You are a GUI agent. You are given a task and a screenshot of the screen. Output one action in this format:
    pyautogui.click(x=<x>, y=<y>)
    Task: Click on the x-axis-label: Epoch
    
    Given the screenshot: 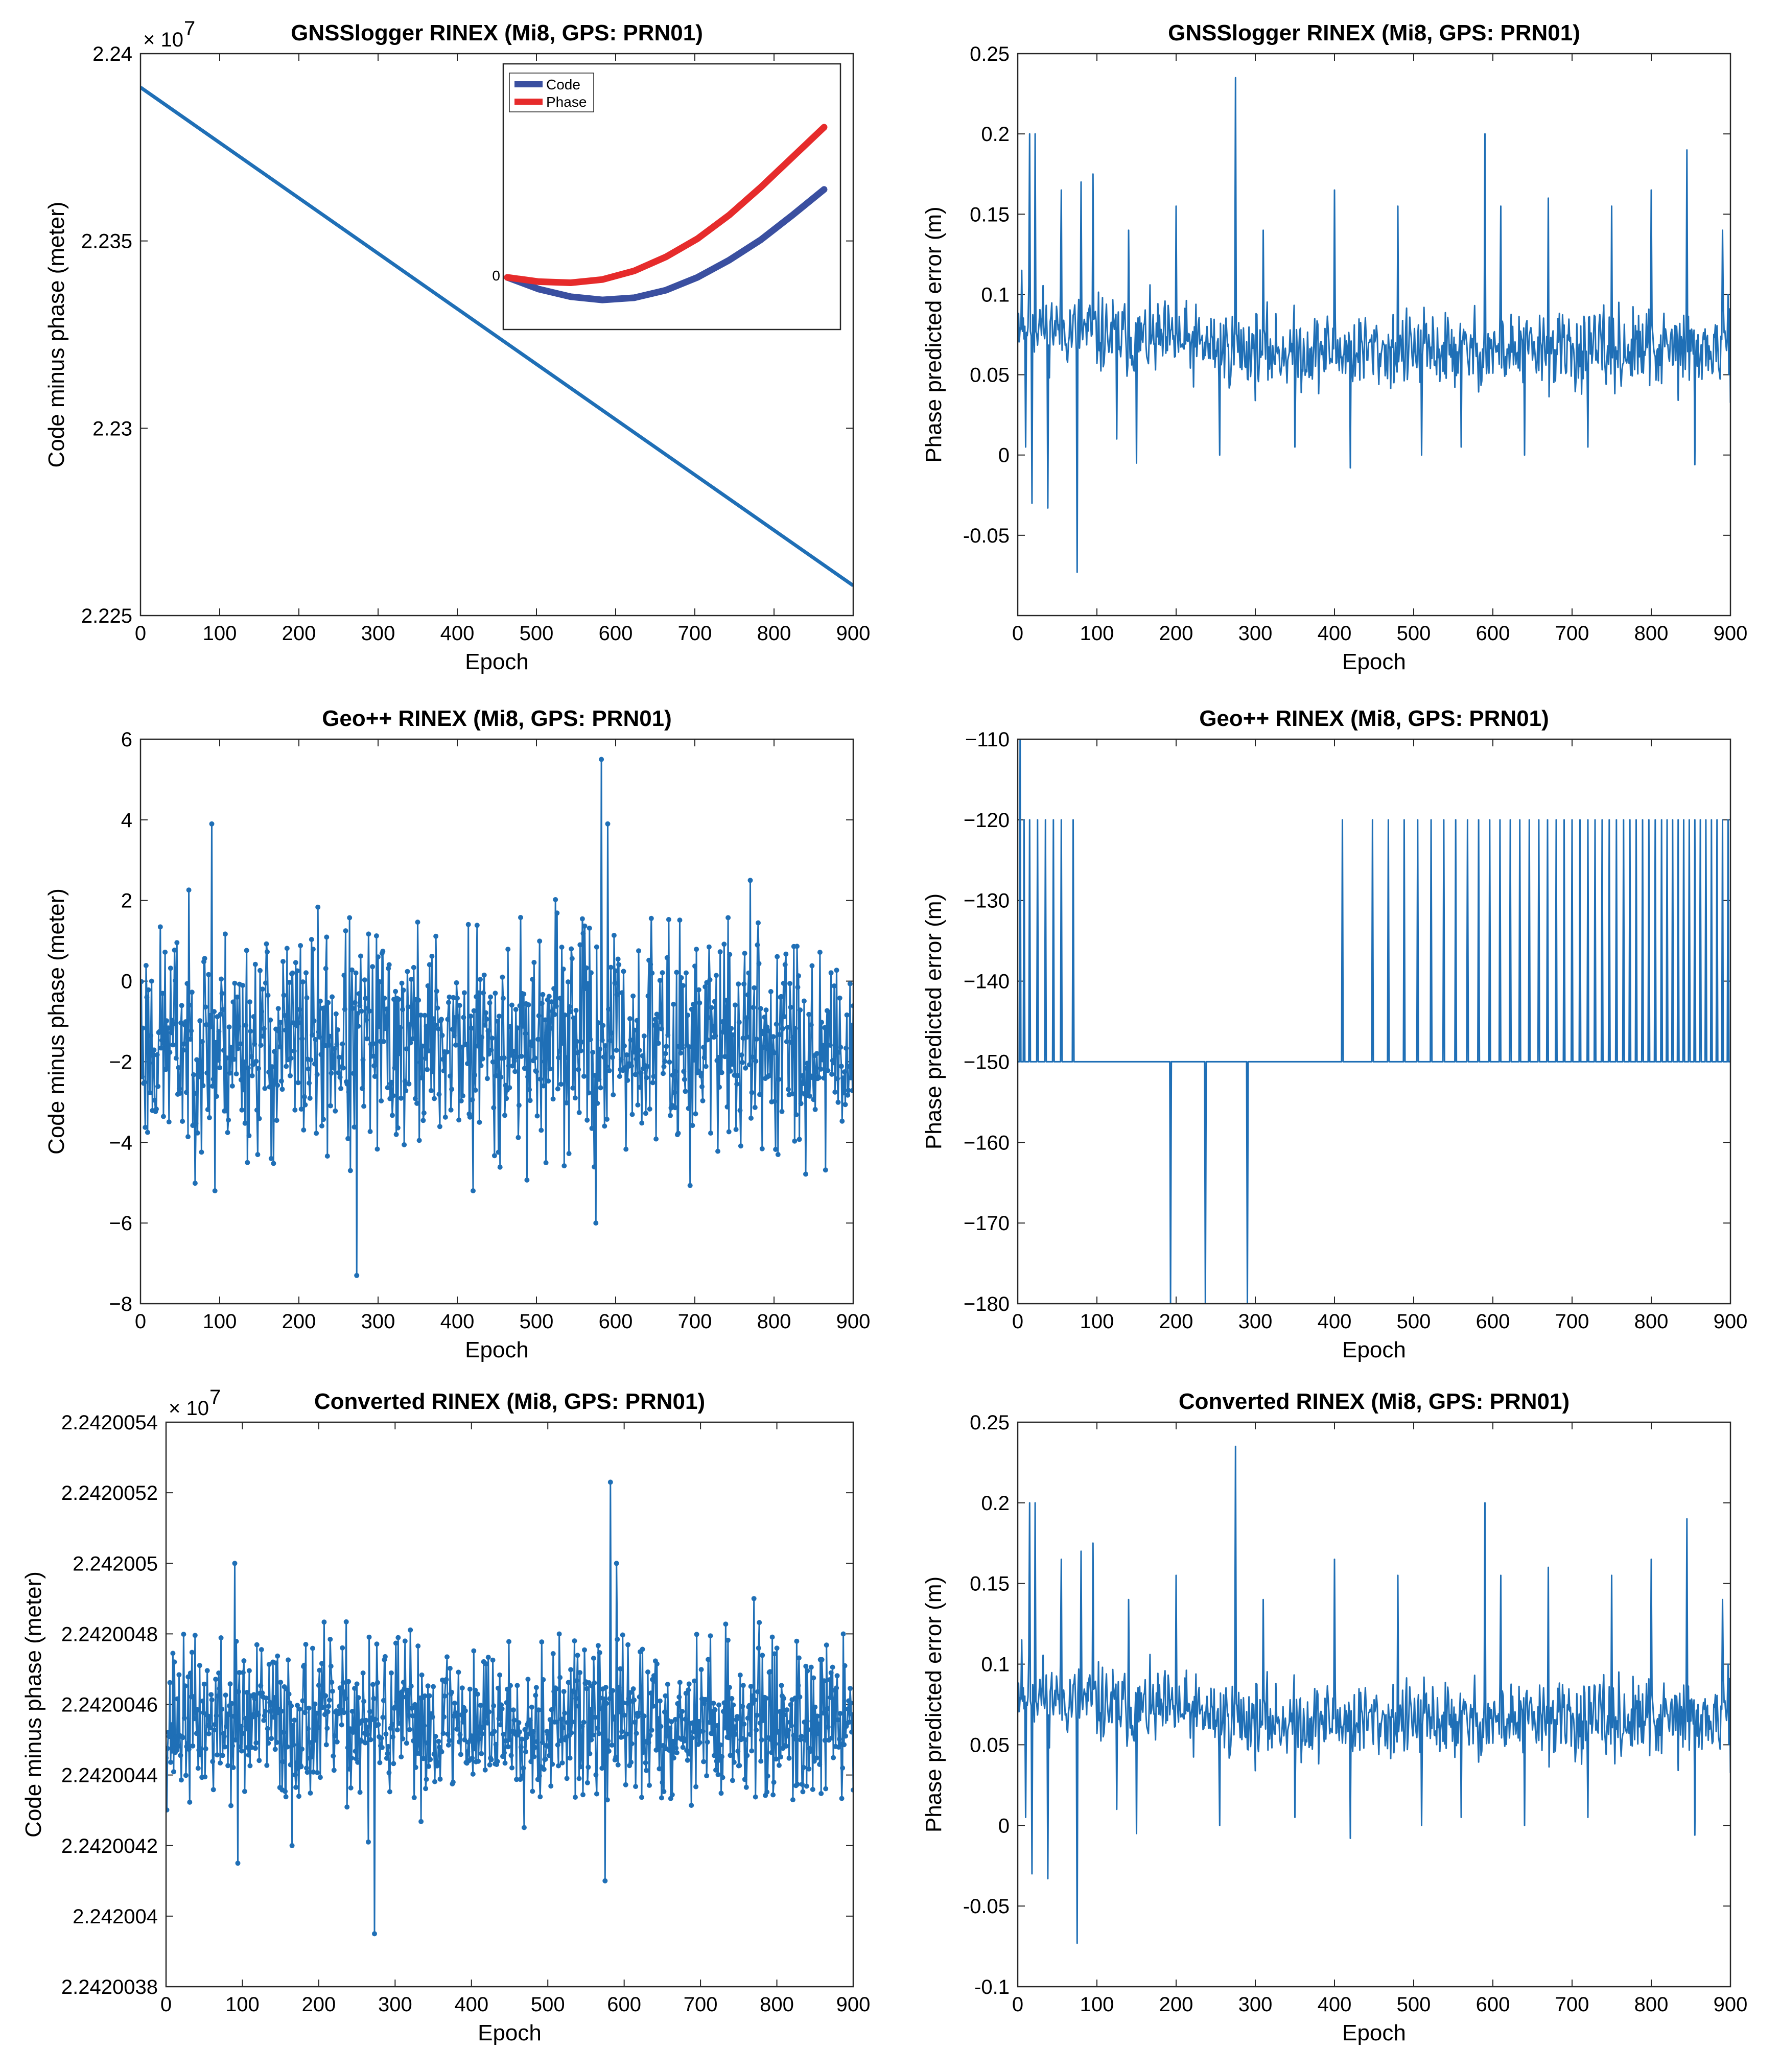 What is the action you would take?
    pyautogui.click(x=497, y=662)
    